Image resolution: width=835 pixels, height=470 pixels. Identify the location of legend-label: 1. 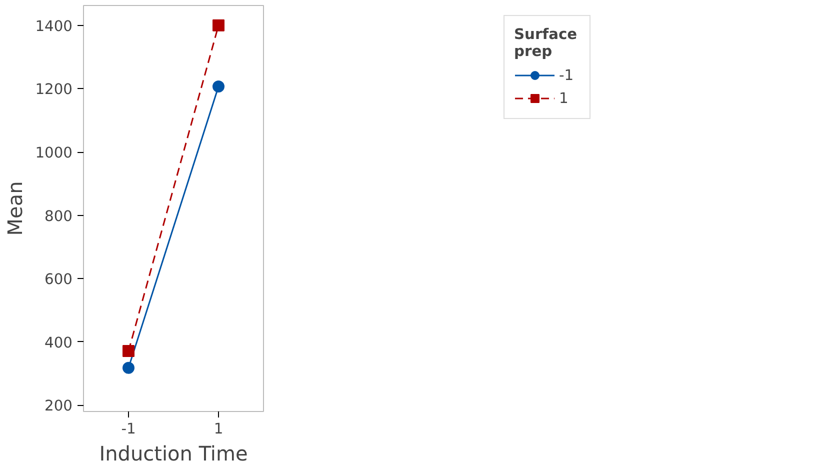
(564, 98).